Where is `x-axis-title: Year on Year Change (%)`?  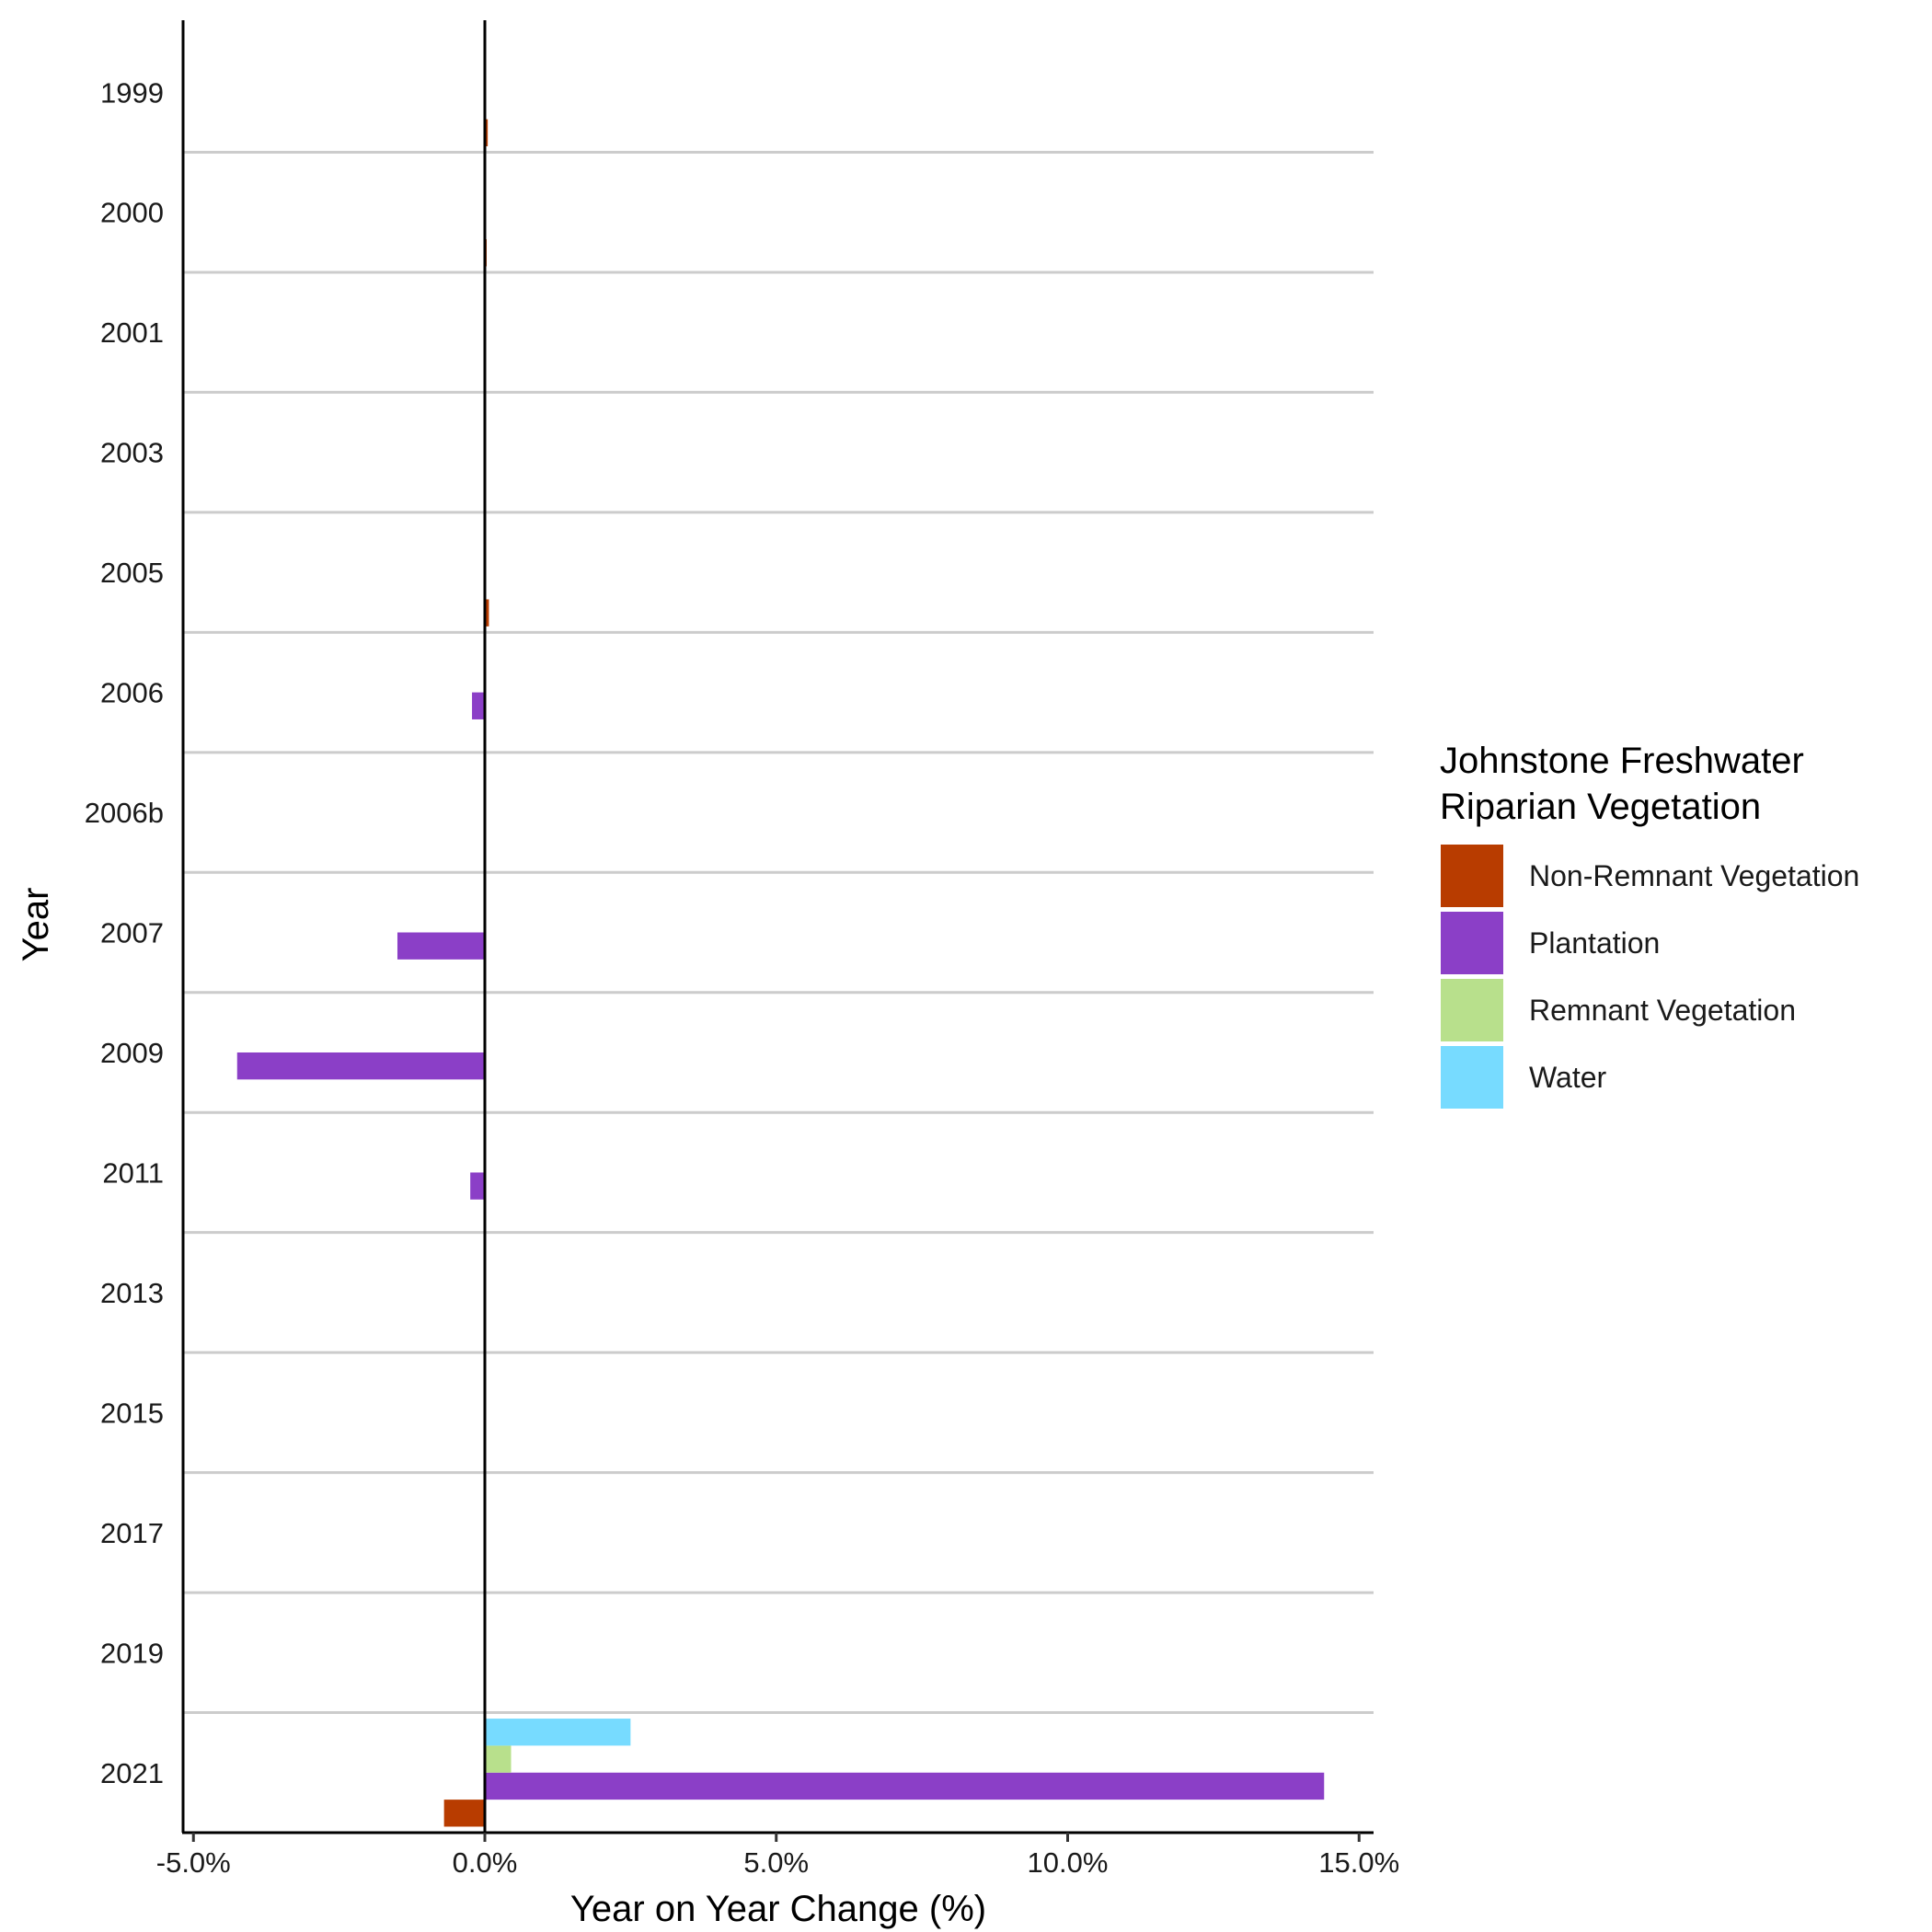
x-axis-title: Year on Year Change (%) is located at coordinates (778, 1909).